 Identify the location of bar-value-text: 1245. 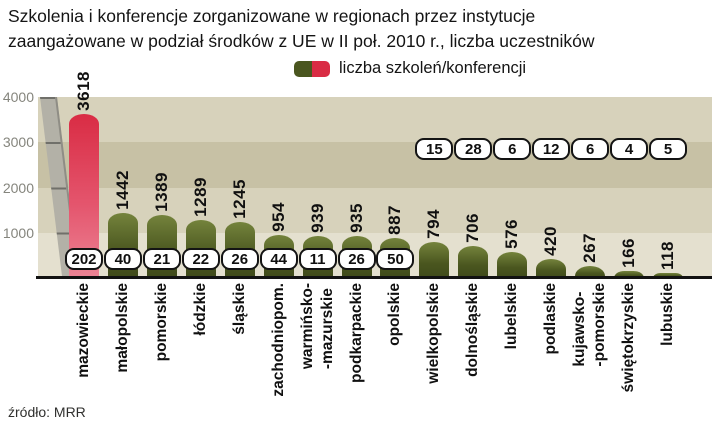
(239, 198).